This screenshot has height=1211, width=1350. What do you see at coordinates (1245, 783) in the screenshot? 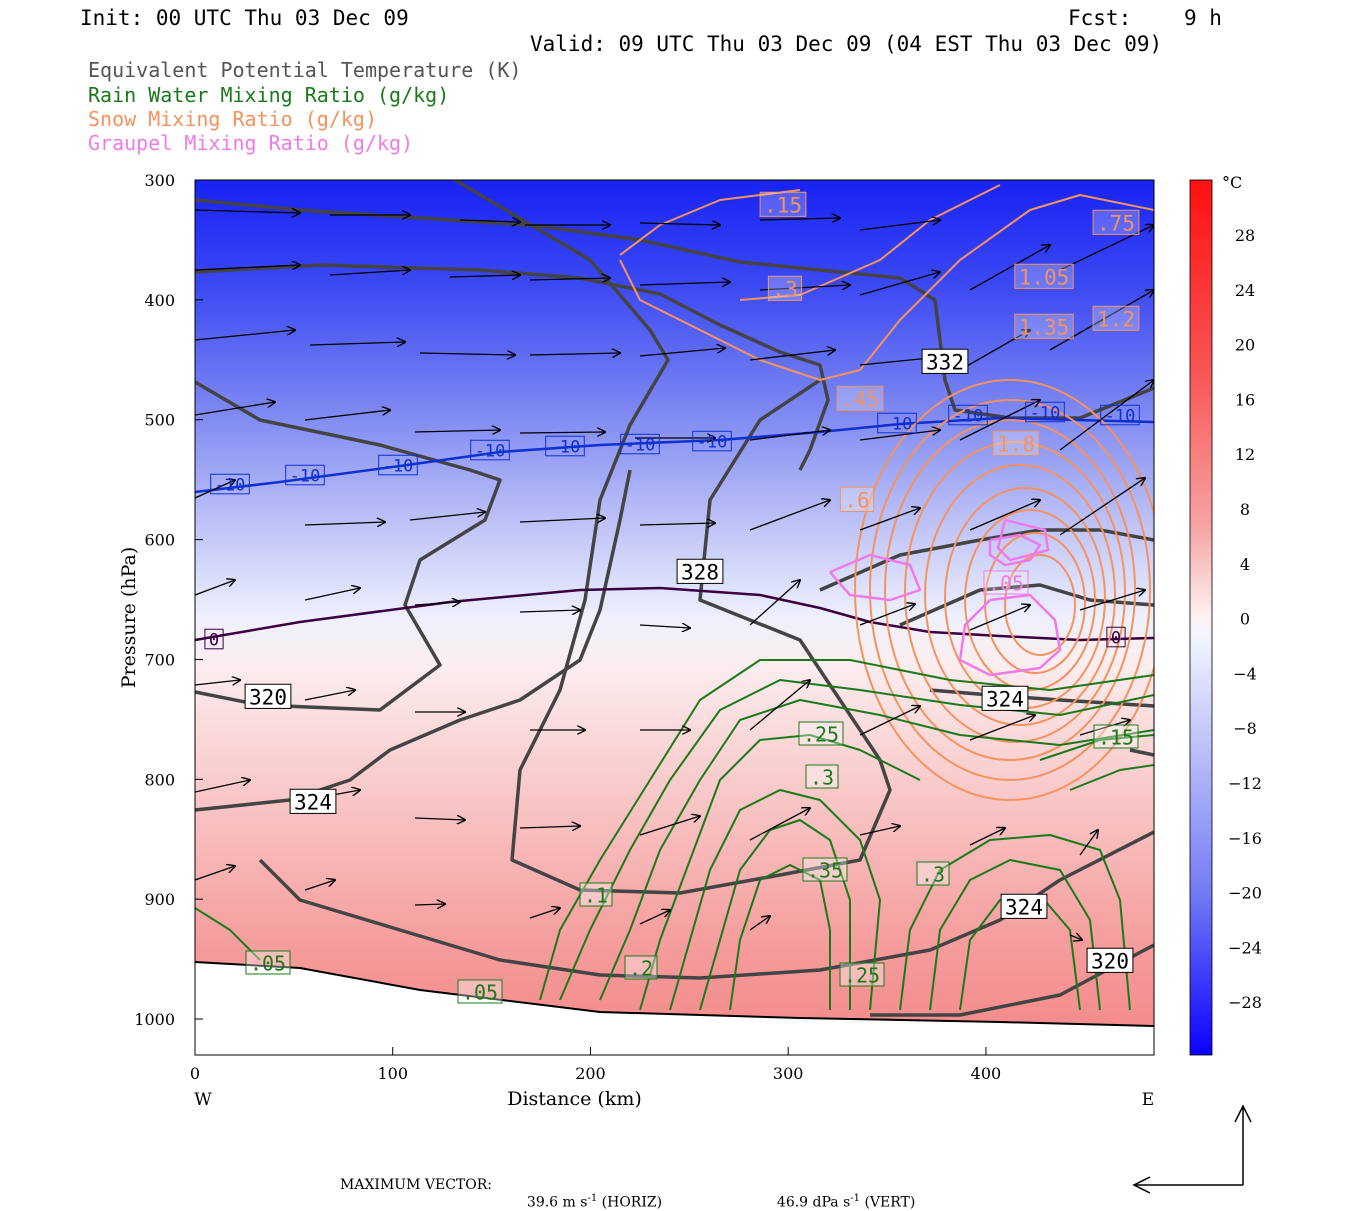
I see `colorbar-tick-label: −12` at bounding box center [1245, 783].